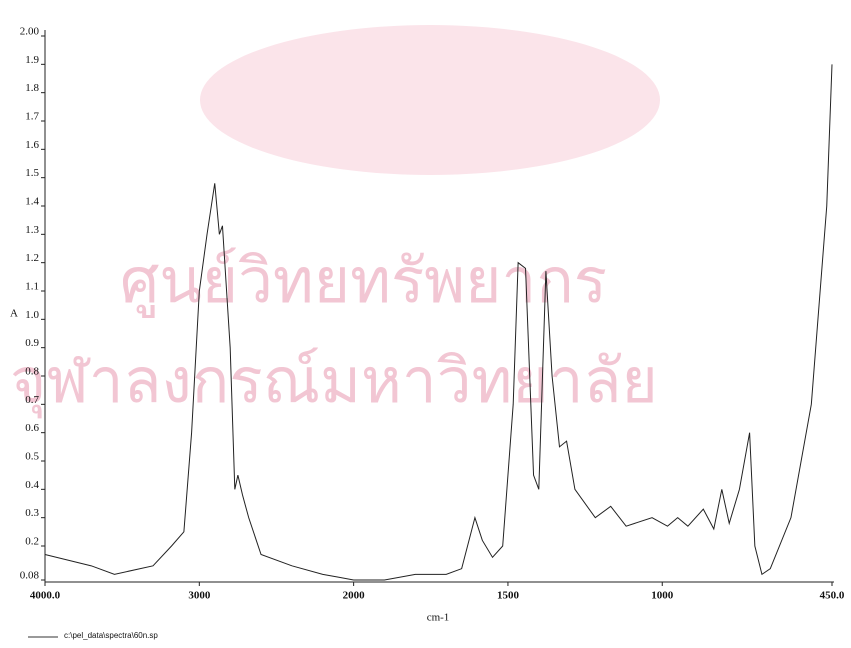 Image resolution: width=851 pixels, height=648 pixels. What do you see at coordinates (32, 513) in the screenshot?
I see `y-tick-label: 0.3` at bounding box center [32, 513].